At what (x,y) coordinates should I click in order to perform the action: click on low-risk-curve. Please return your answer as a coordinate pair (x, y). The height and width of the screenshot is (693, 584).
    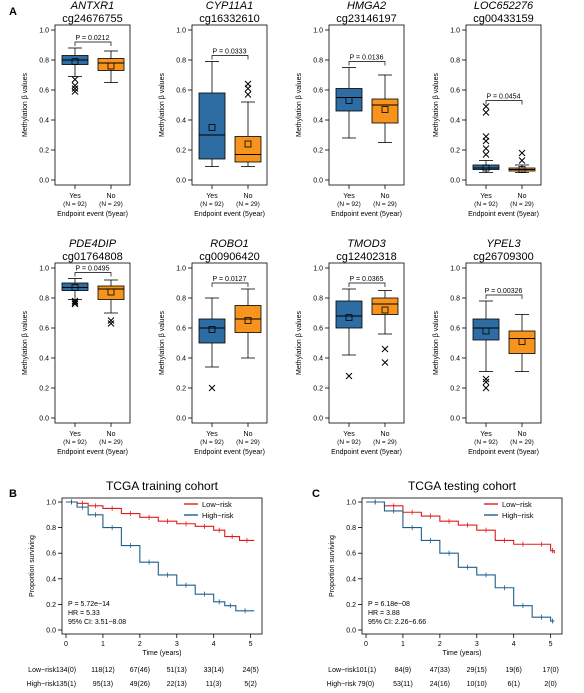
    Looking at the image, I should click on (460, 527).